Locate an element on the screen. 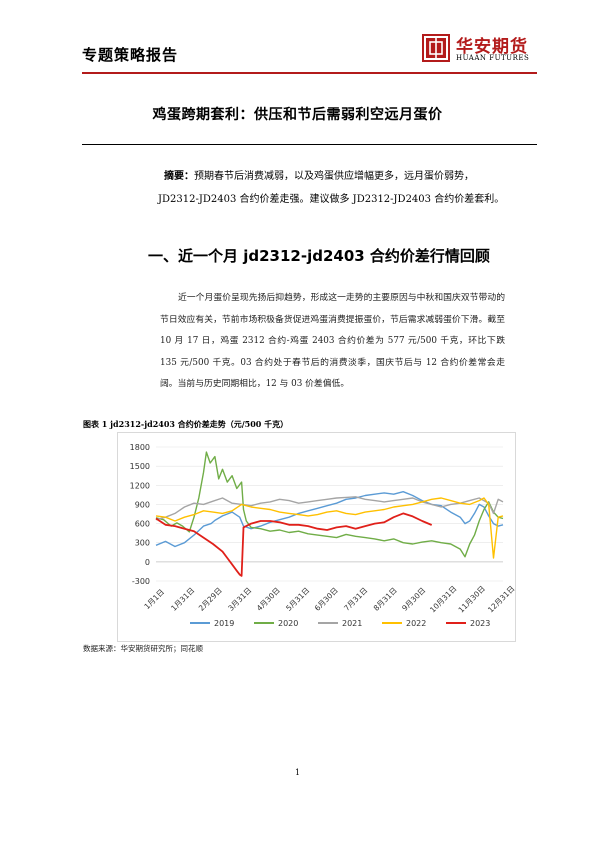 Image resolution: width=595 pixels, height=842 pixels. y-tick-label: 1500 is located at coordinates (140, 466).